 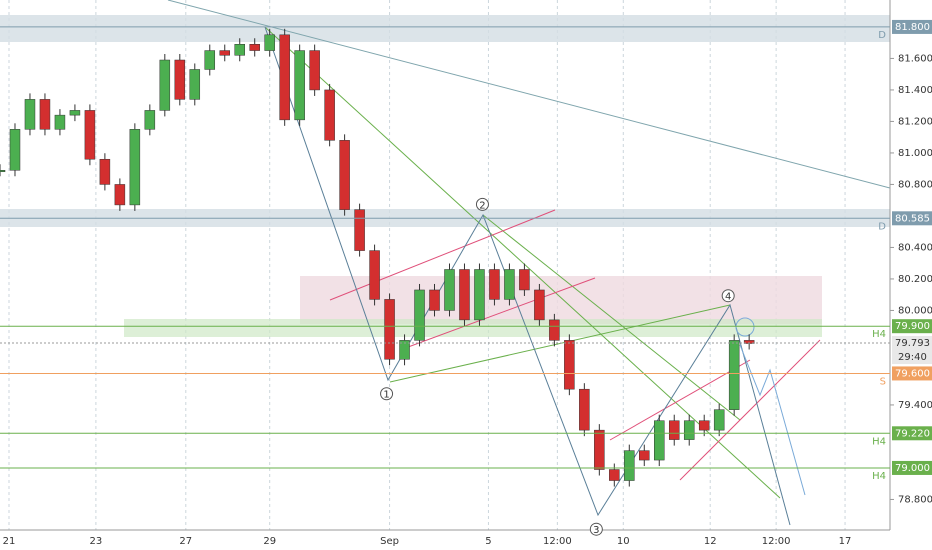 I want to click on level-label: 79.900, so click(x=912, y=326).